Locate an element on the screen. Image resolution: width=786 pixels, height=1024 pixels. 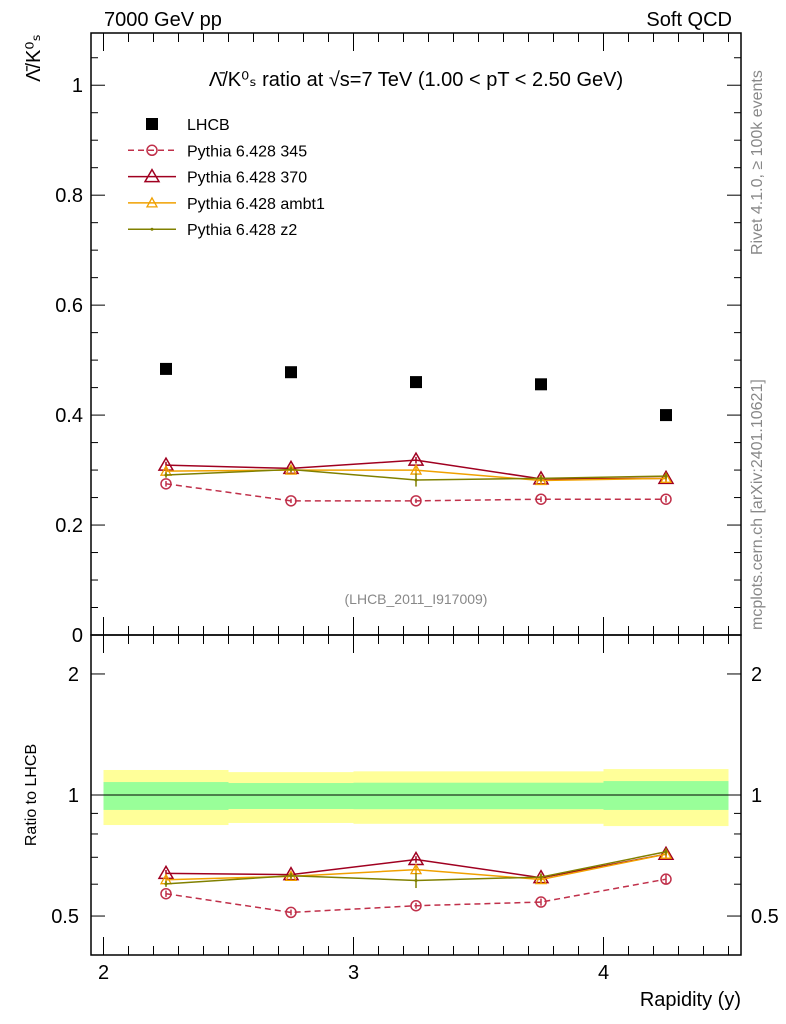
ratio-ytick-label-right: 1 is located at coordinates (756, 796).